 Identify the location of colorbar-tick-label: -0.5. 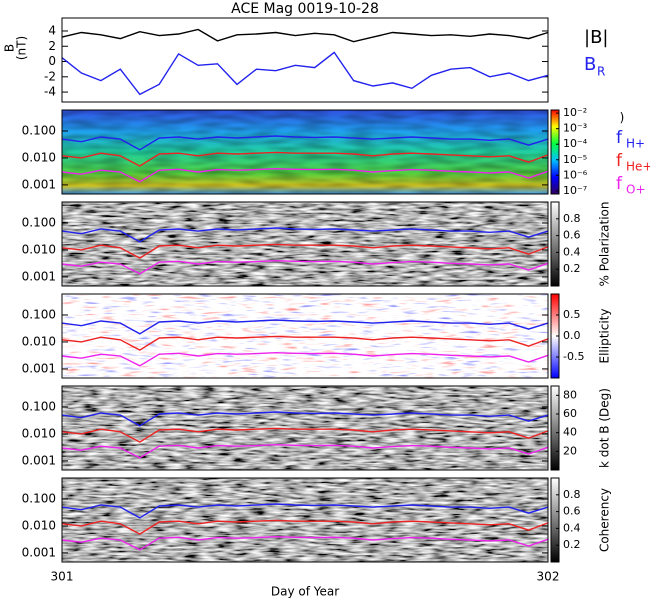
(573, 356).